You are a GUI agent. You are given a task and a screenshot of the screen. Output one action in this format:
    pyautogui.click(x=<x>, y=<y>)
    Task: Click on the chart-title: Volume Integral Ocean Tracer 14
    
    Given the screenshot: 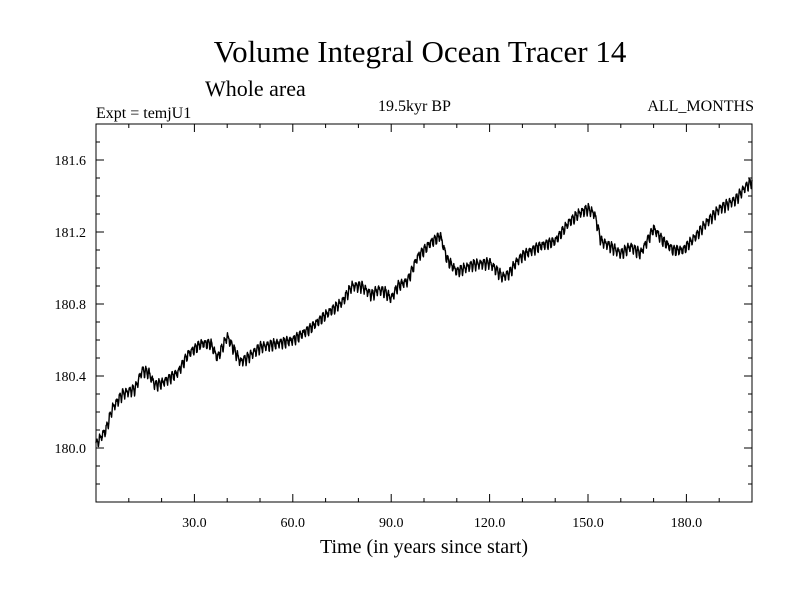 What is the action you would take?
    pyautogui.click(x=420, y=51)
    